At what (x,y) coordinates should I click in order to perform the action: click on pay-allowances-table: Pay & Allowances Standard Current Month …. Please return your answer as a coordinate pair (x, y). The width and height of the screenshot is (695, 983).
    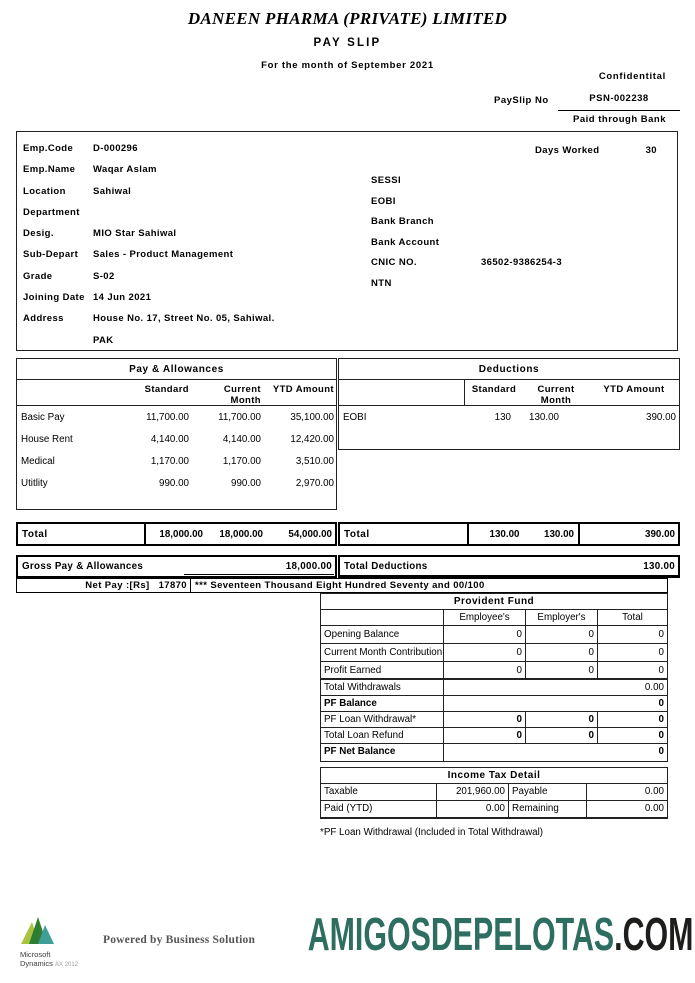
    Looking at the image, I should click on (176, 434).